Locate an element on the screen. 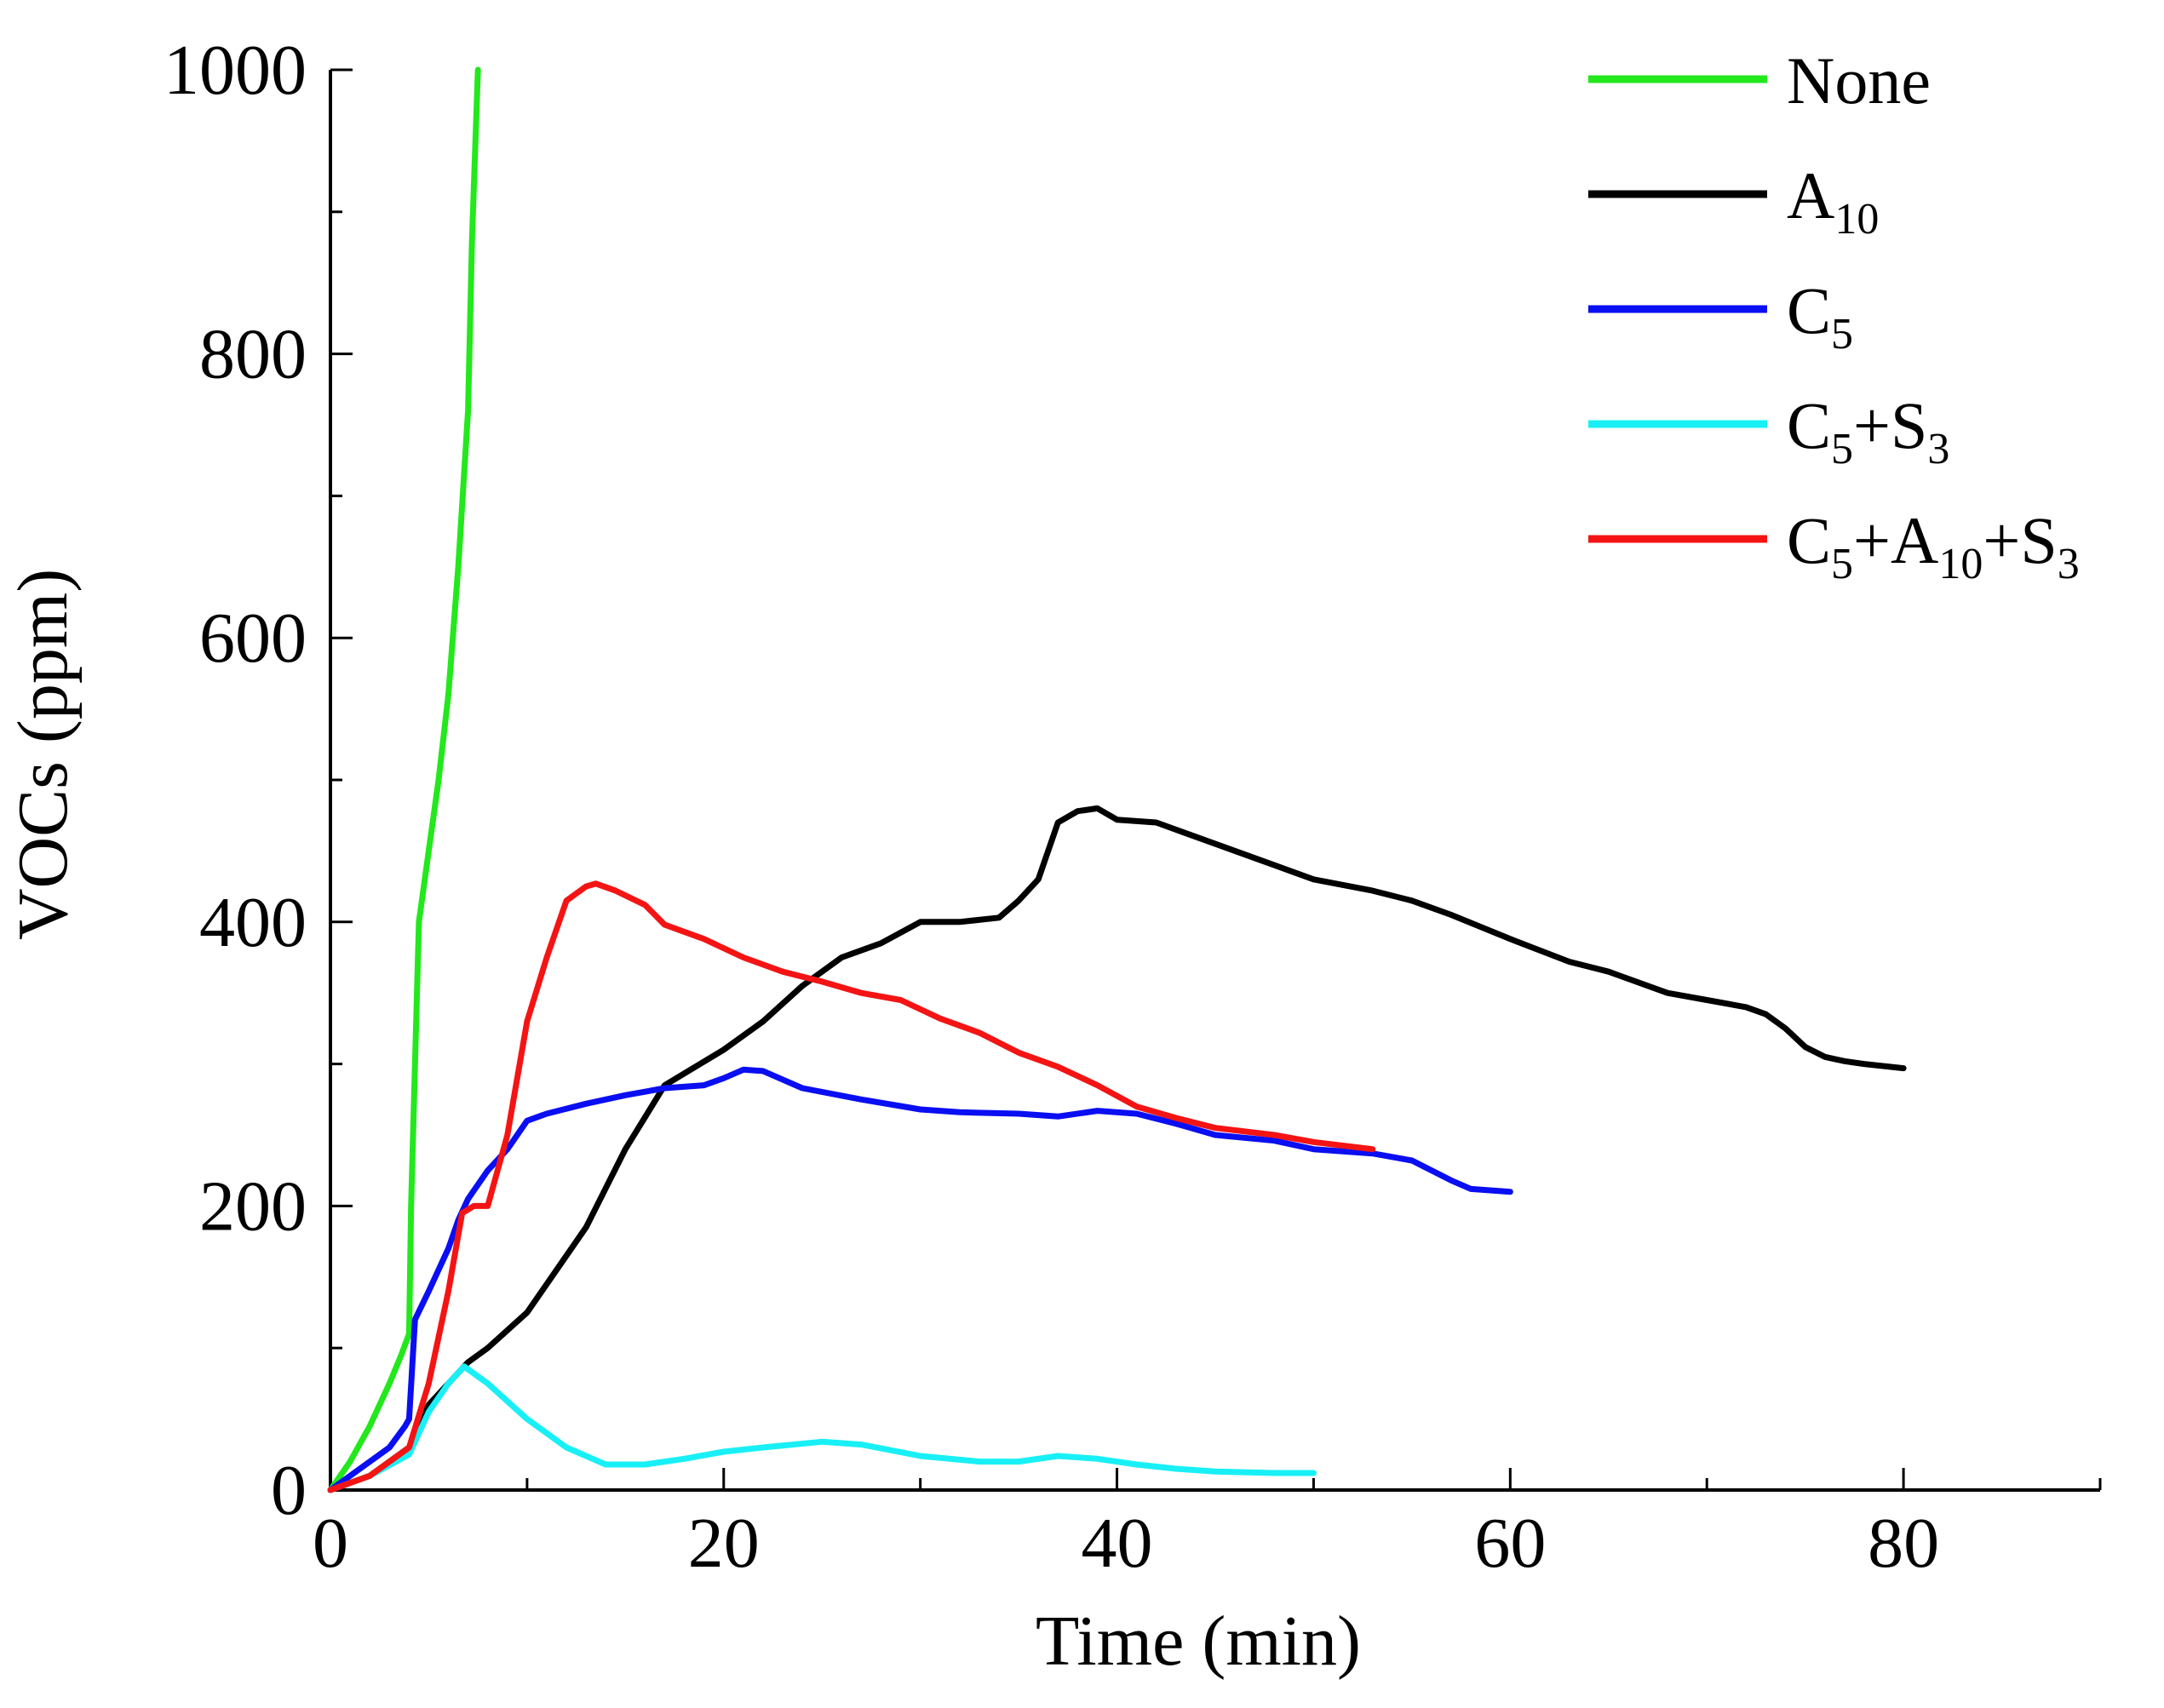 The height and width of the screenshot is (1708, 2164). y-tick-label: 1000 is located at coordinates (235, 70).